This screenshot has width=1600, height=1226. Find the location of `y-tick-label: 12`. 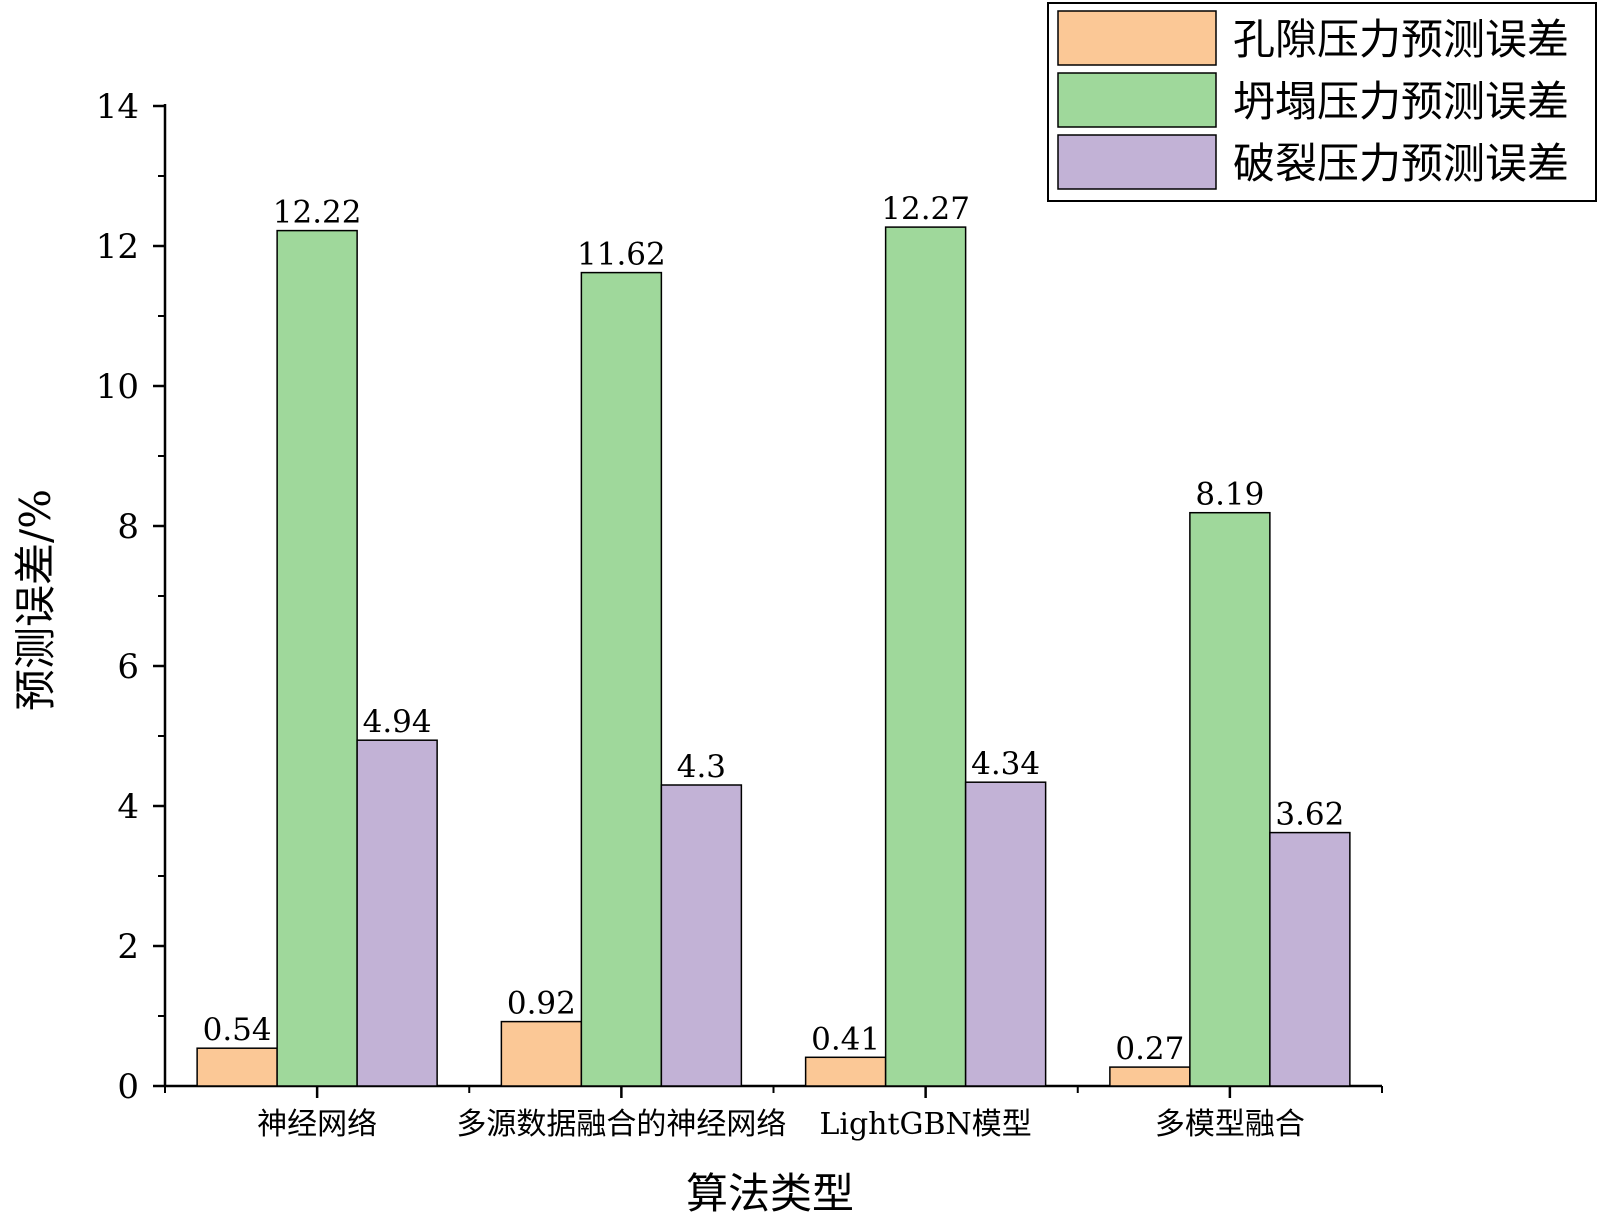

y-tick-label: 12 is located at coordinates (117, 247).